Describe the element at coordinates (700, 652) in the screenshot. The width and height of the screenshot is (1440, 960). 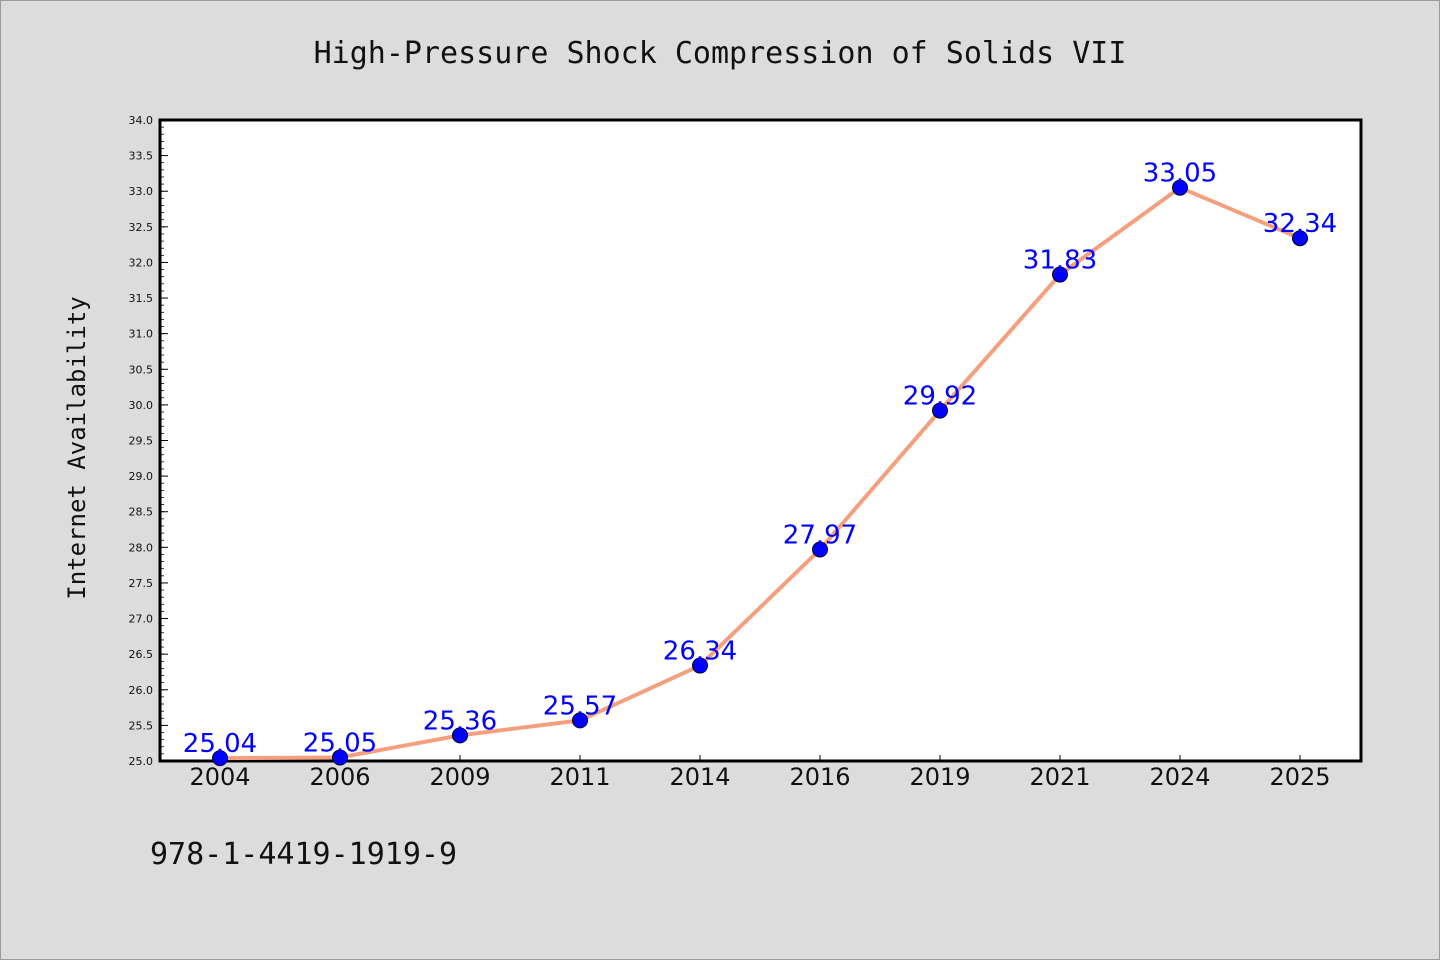
I see `data-label: 26.34` at that location.